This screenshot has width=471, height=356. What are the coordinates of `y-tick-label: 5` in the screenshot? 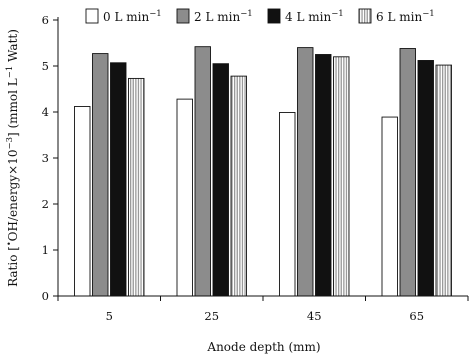 It's located at (45, 66).